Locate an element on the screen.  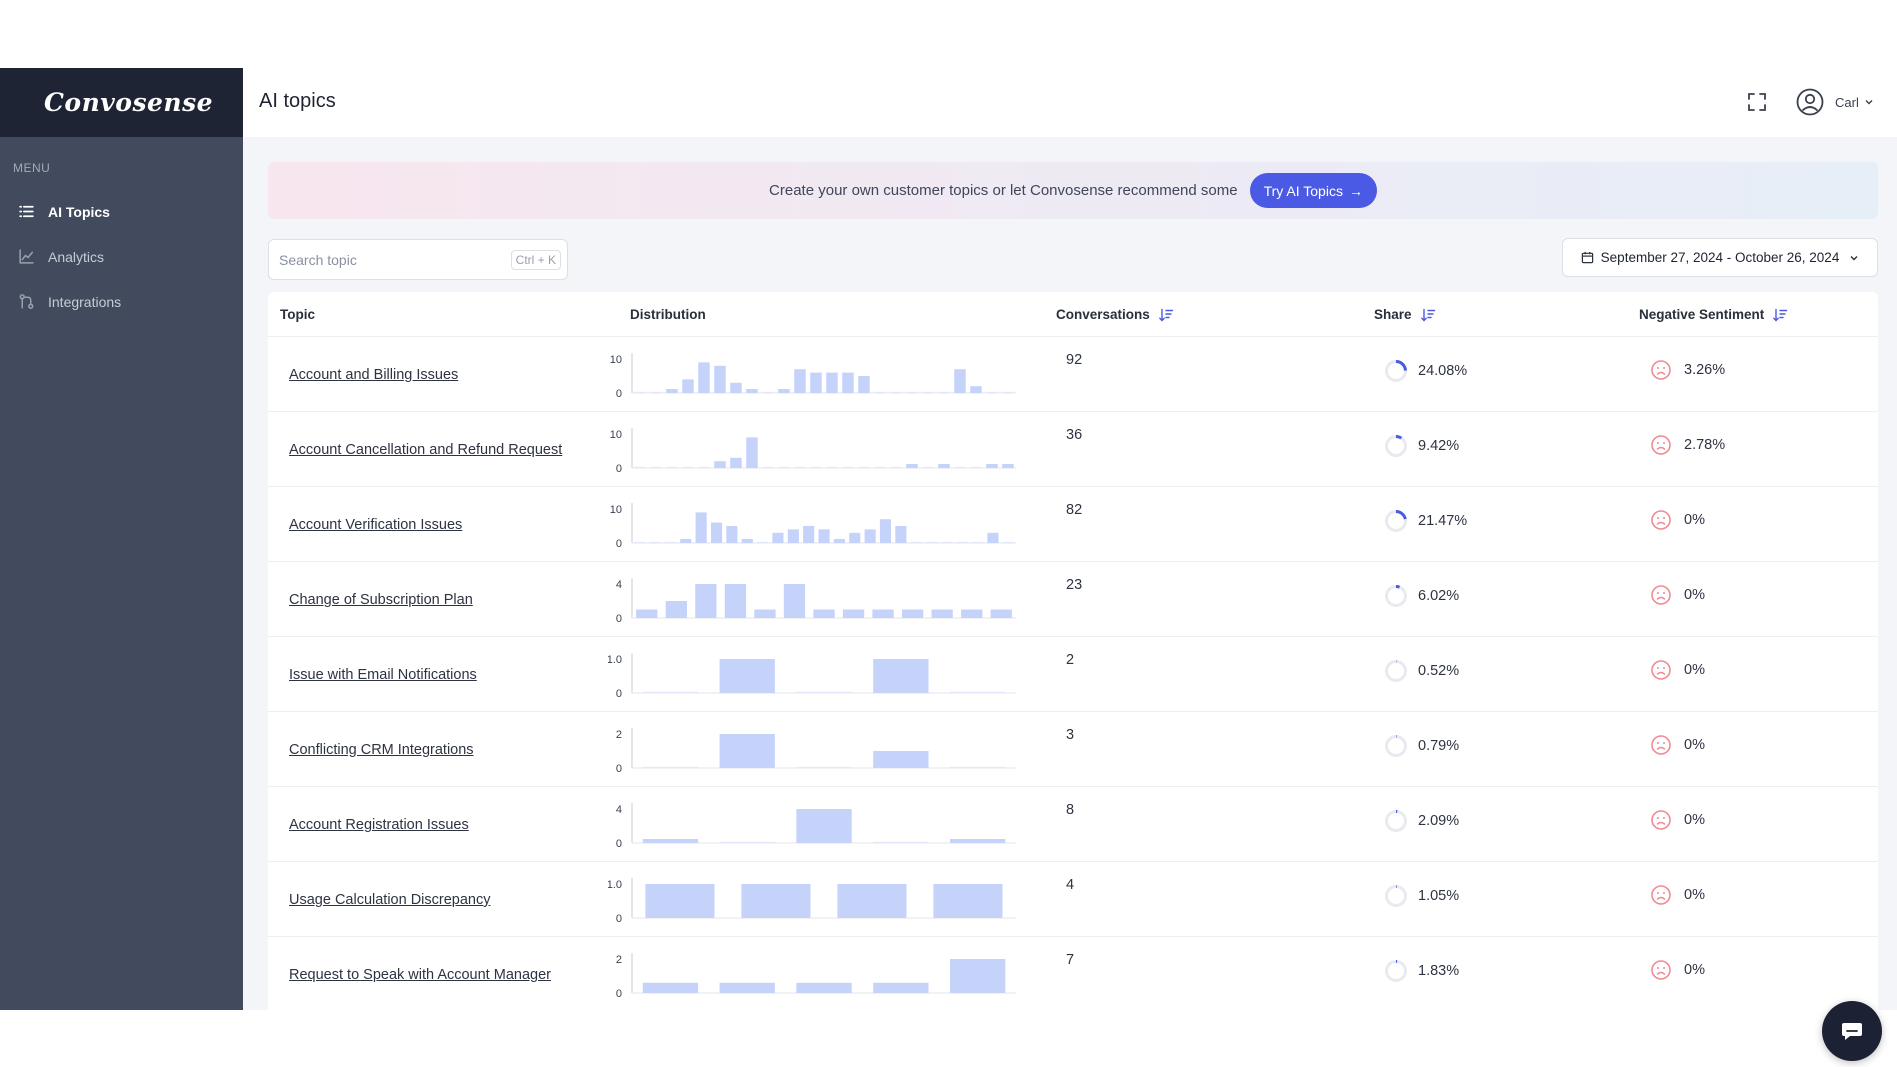
topic-link: Account Cancellation and Refund Request is located at coordinates (426, 450).